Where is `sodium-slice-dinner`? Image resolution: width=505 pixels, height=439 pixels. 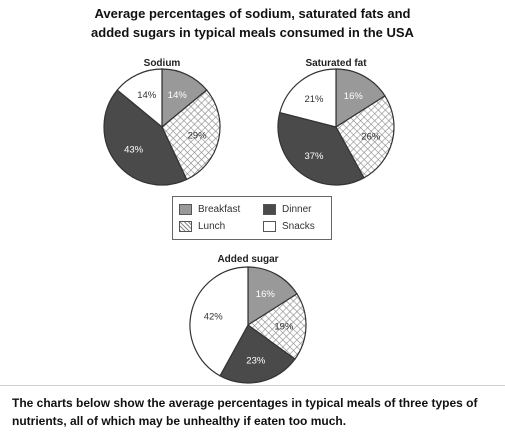 sodium-slice-dinner is located at coordinates (145, 137).